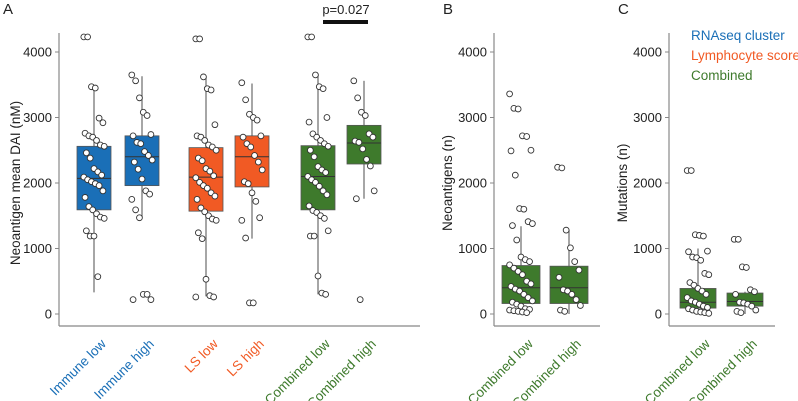 The width and height of the screenshot is (798, 401). What do you see at coordinates (744, 55) in the screenshot?
I see `legend-item: Lymphocyte score` at bounding box center [744, 55].